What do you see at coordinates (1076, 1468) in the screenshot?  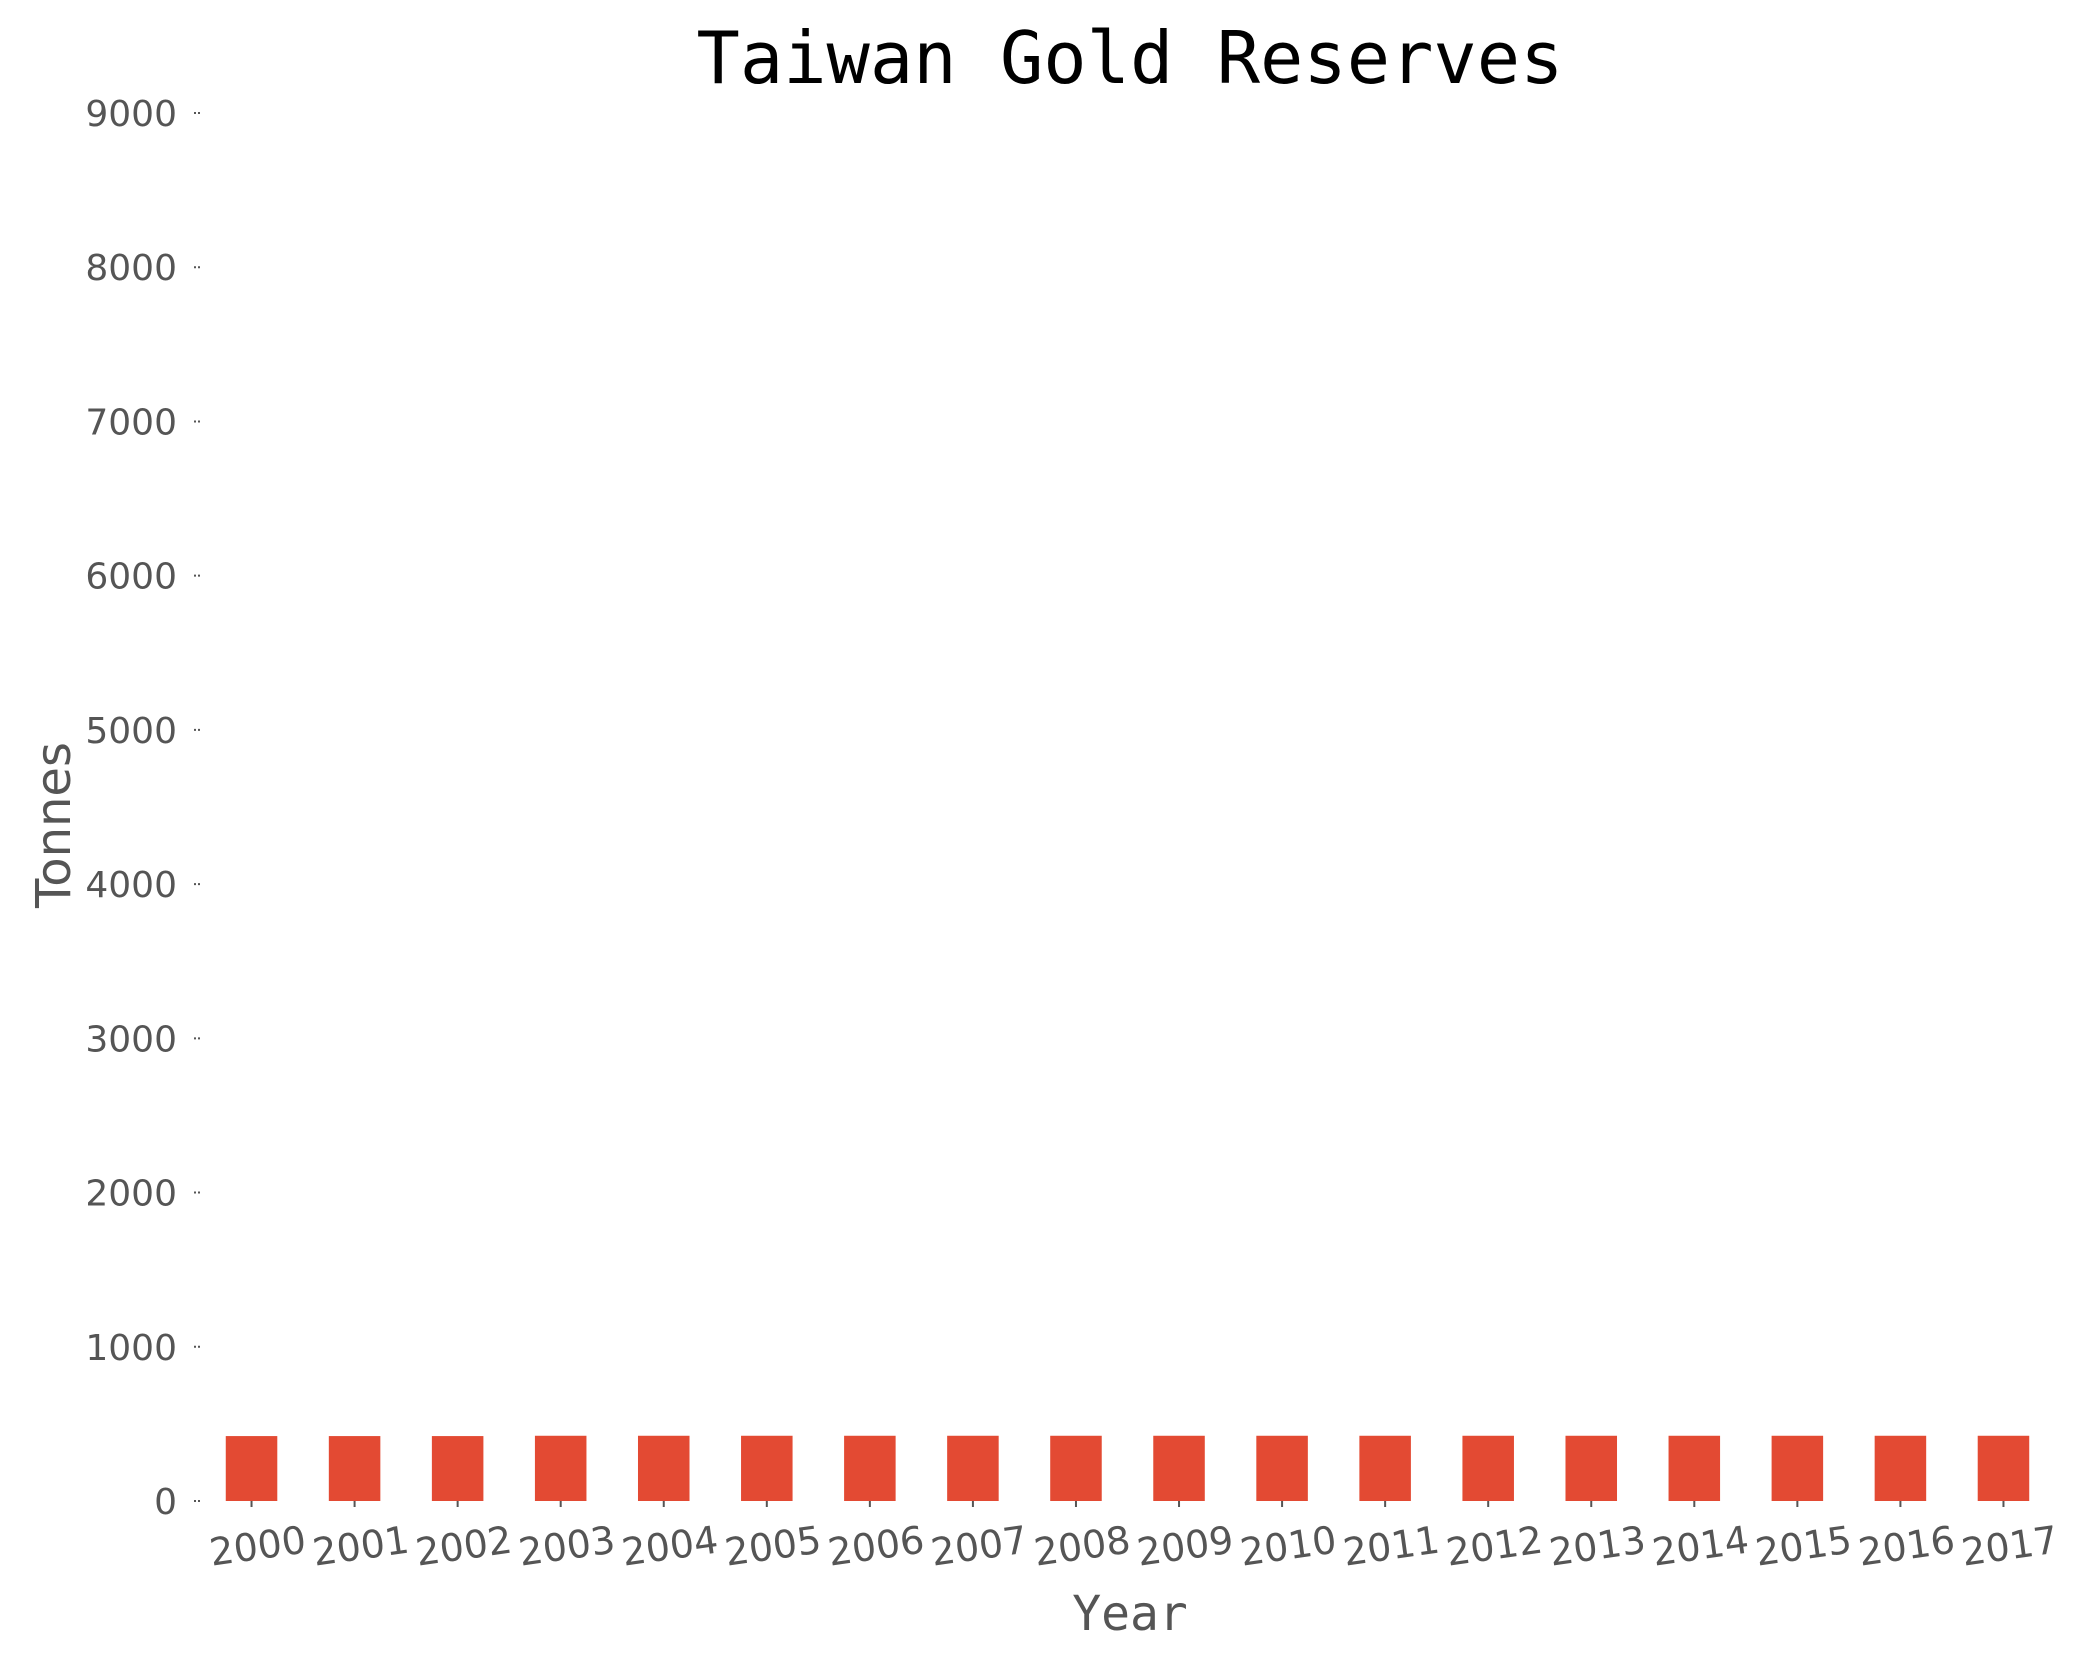 I see `bar-2008` at bounding box center [1076, 1468].